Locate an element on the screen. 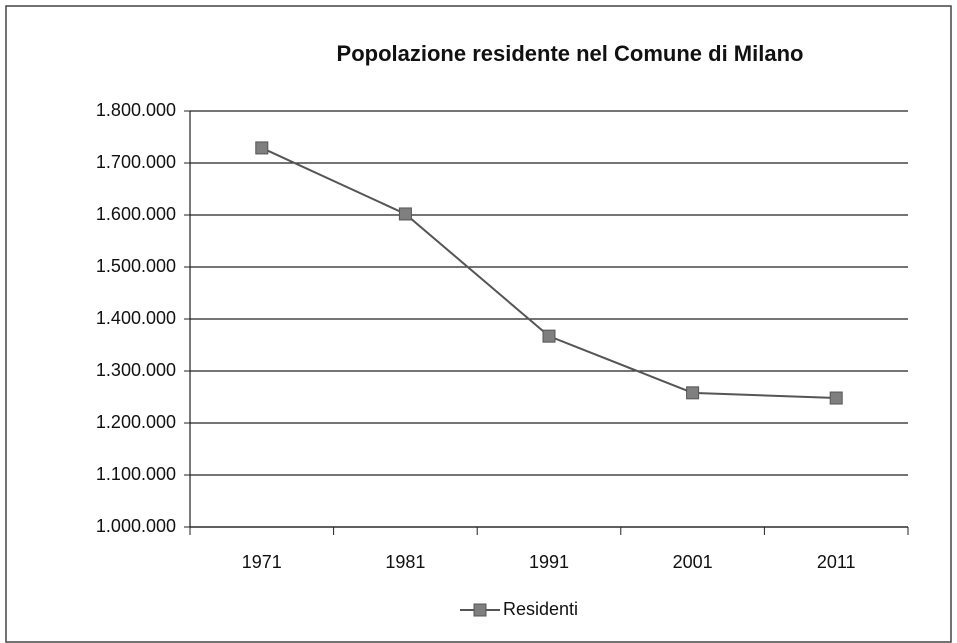 This screenshot has height=643, width=957. y-tick-label: 1.400.000 is located at coordinates (136, 318).